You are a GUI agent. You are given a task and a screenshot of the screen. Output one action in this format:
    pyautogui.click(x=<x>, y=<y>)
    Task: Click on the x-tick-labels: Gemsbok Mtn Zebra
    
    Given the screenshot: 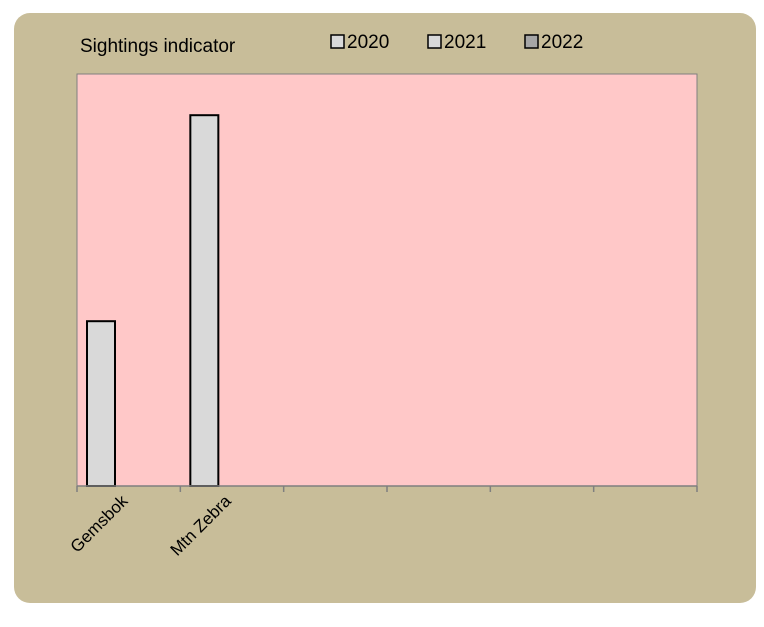 What is the action you would take?
    pyautogui.click(x=151, y=525)
    